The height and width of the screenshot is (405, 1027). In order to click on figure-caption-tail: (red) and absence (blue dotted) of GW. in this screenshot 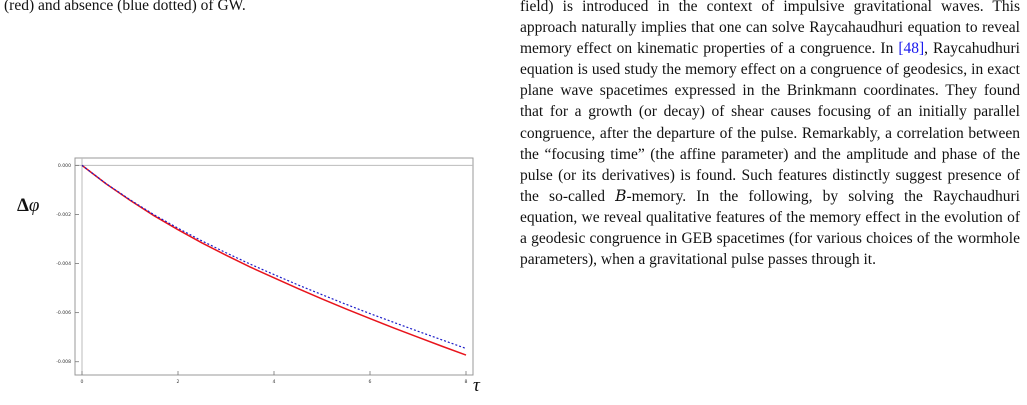, I will do `click(125, 7)`.